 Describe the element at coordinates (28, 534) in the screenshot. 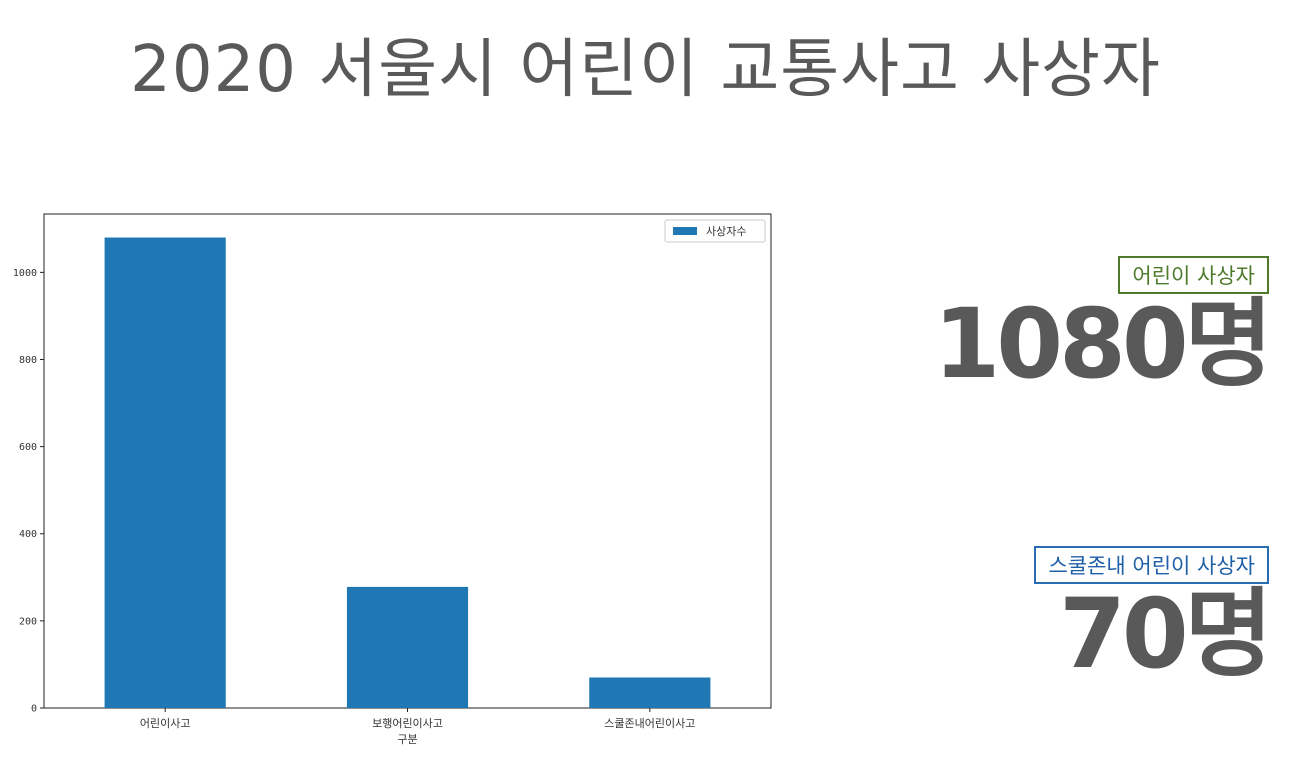

I see `y-tick-label: 400` at that location.